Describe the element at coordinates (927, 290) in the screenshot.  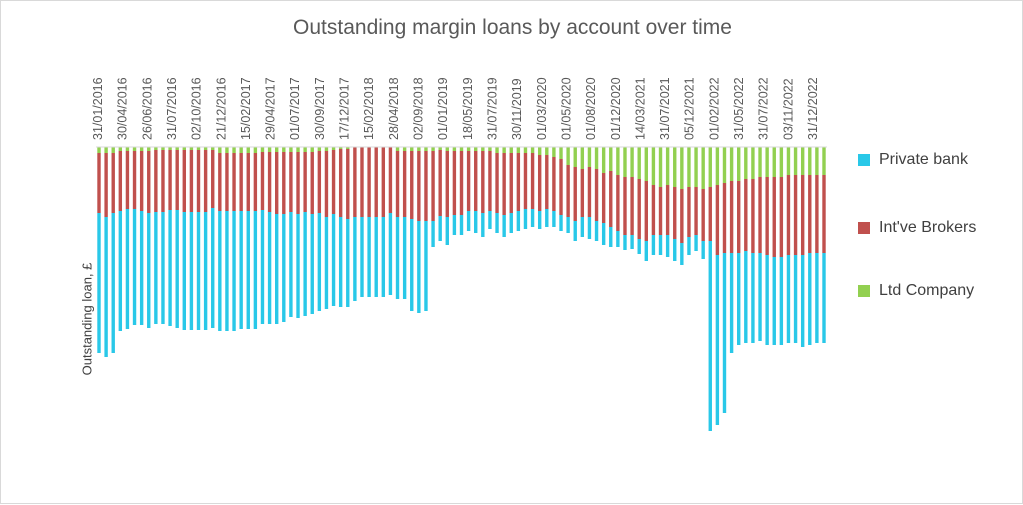
I see `legend-label-ltd-company: Ltd Company` at that location.